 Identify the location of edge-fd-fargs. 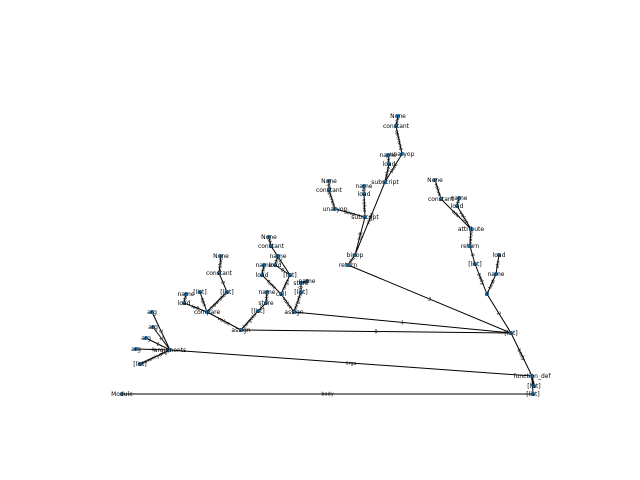
(351, 363).